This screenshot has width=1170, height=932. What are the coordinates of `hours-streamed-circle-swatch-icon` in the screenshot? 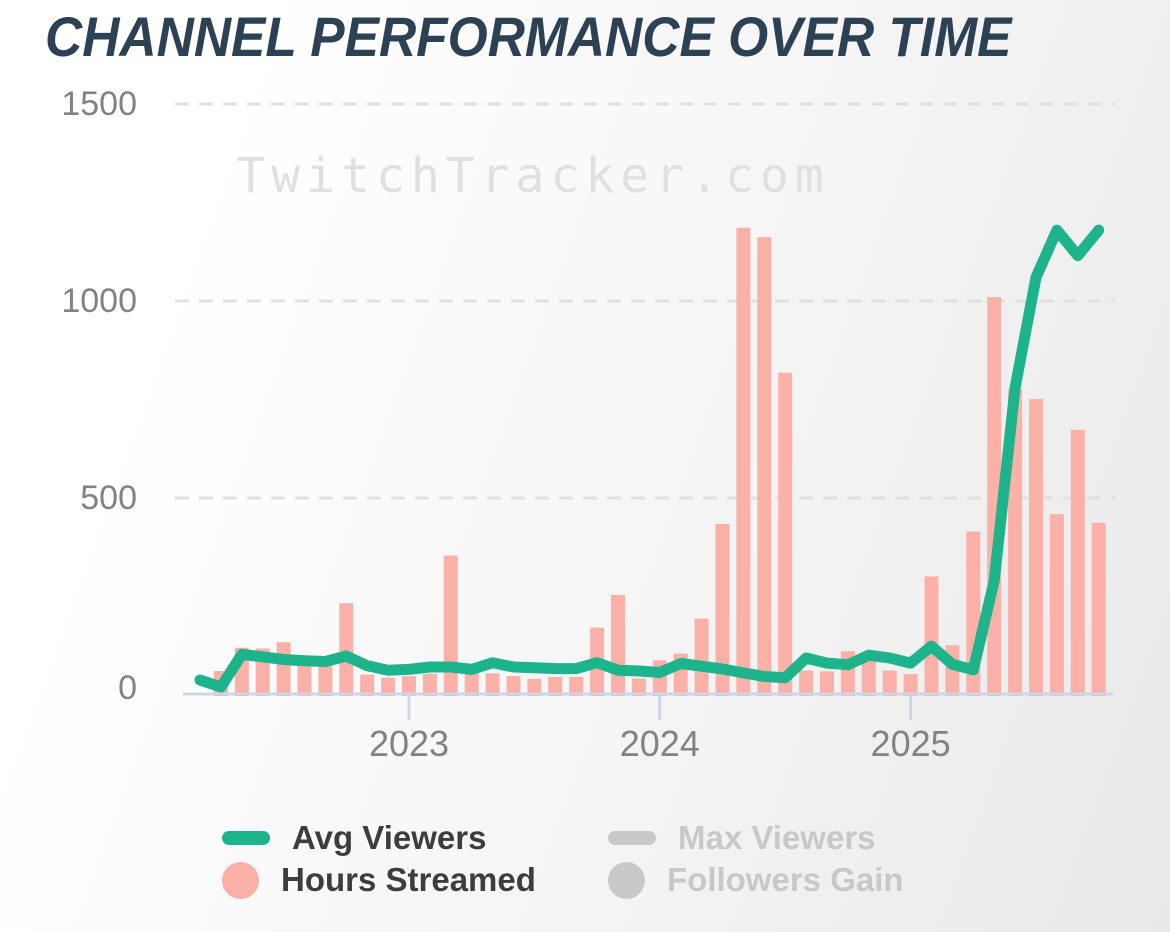 It's located at (240, 880).